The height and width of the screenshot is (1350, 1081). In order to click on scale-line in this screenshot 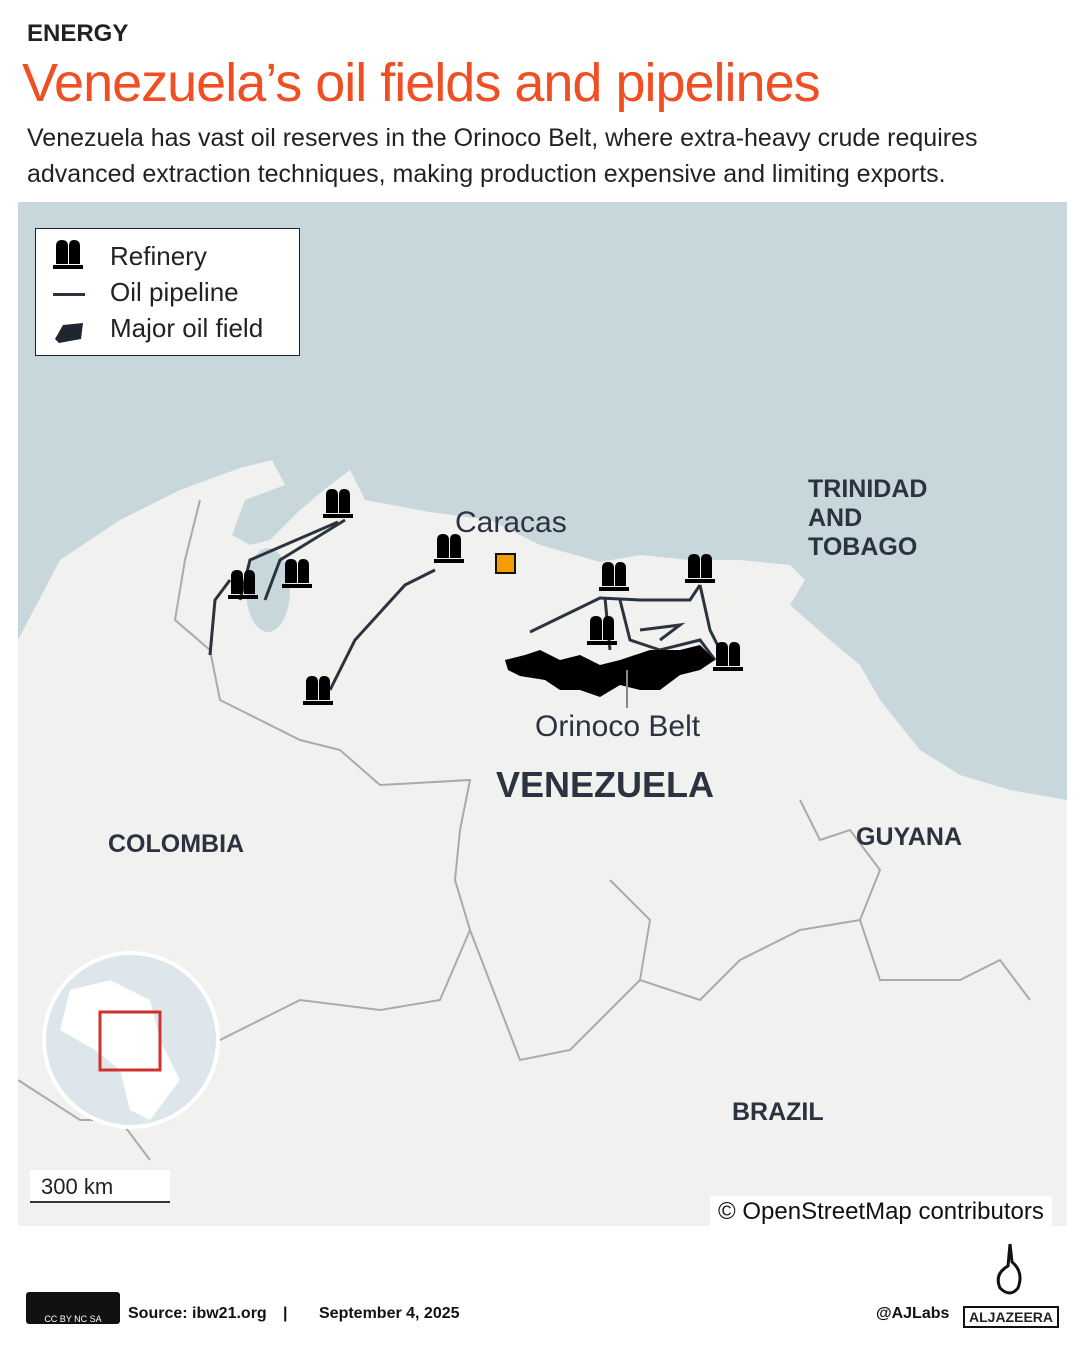, I will do `click(100, 1202)`.